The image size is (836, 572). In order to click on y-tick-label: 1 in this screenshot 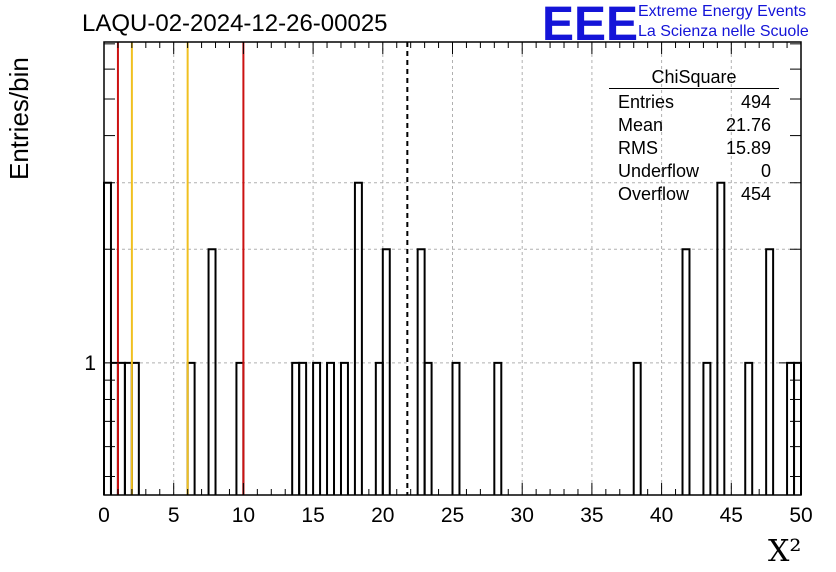, I will do `click(90, 363)`.